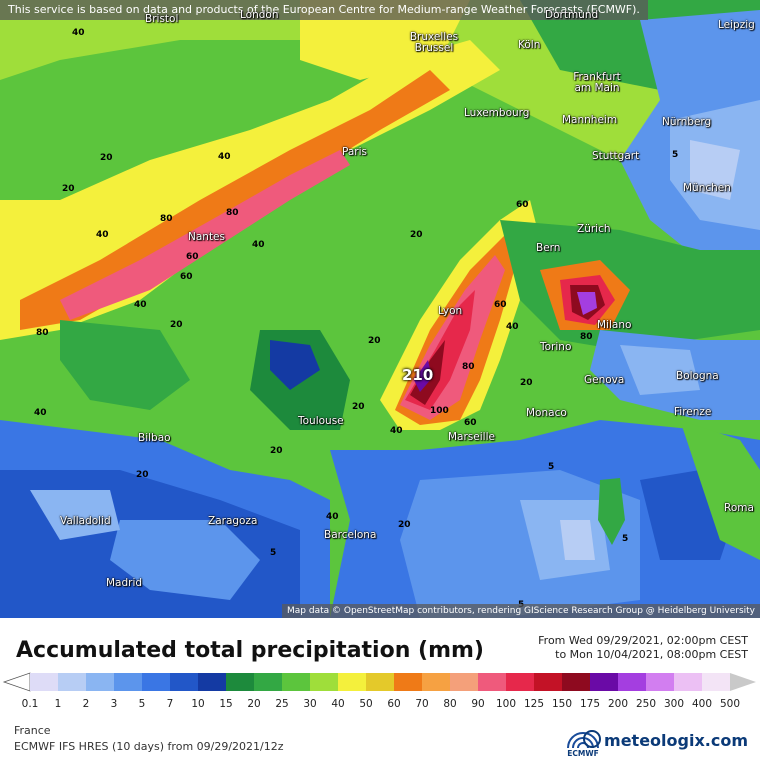 The width and height of the screenshot is (760, 760). I want to click on city-label: Paris, so click(354, 152).